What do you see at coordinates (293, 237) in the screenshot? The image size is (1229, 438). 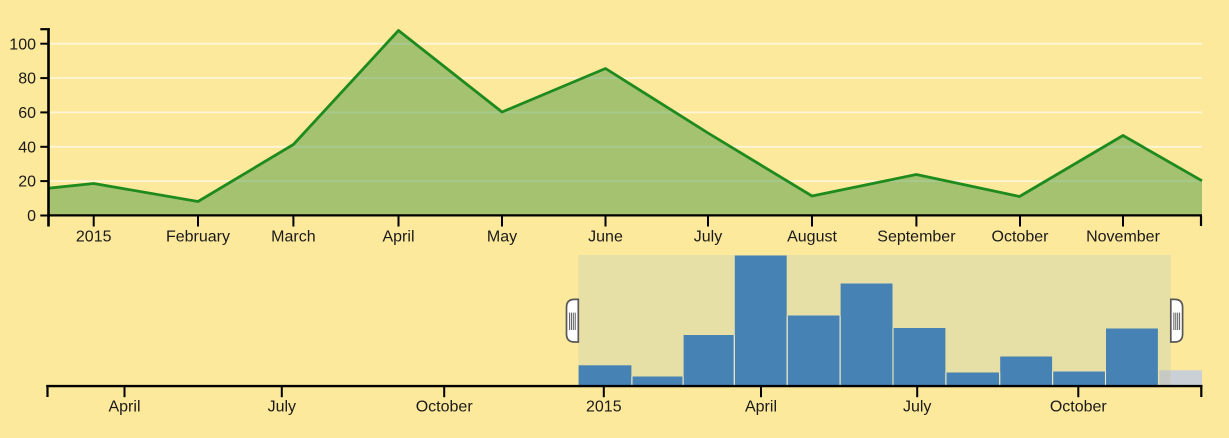 I see `svg-text: March` at bounding box center [293, 237].